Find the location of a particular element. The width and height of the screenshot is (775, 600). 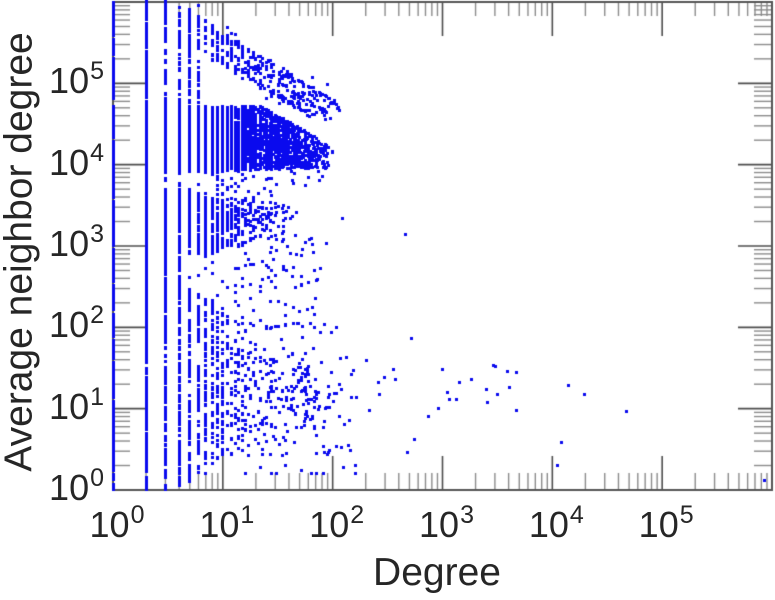

y-tick-label: 10² is located at coordinates (76, 323).